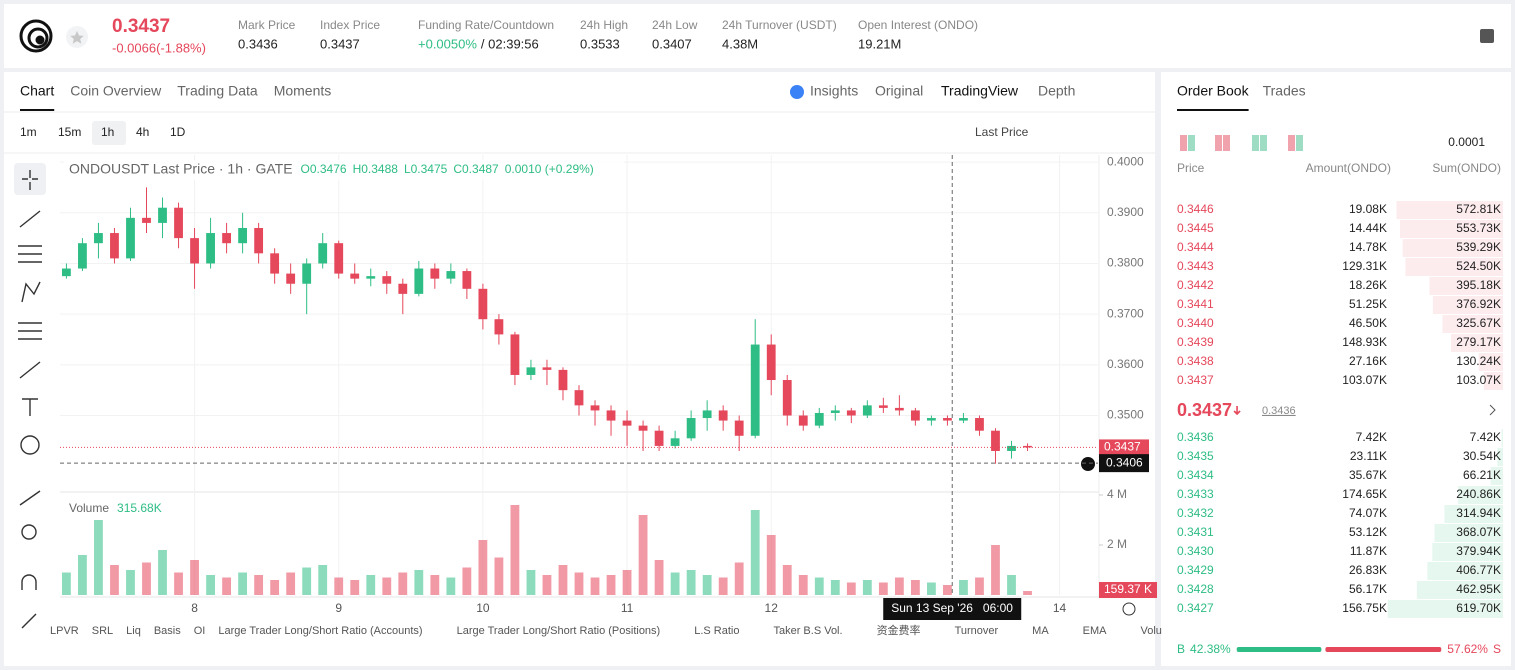 The width and height of the screenshot is (1515, 670). What do you see at coordinates (977, 631) in the screenshot?
I see `indicator: Turnover` at bounding box center [977, 631].